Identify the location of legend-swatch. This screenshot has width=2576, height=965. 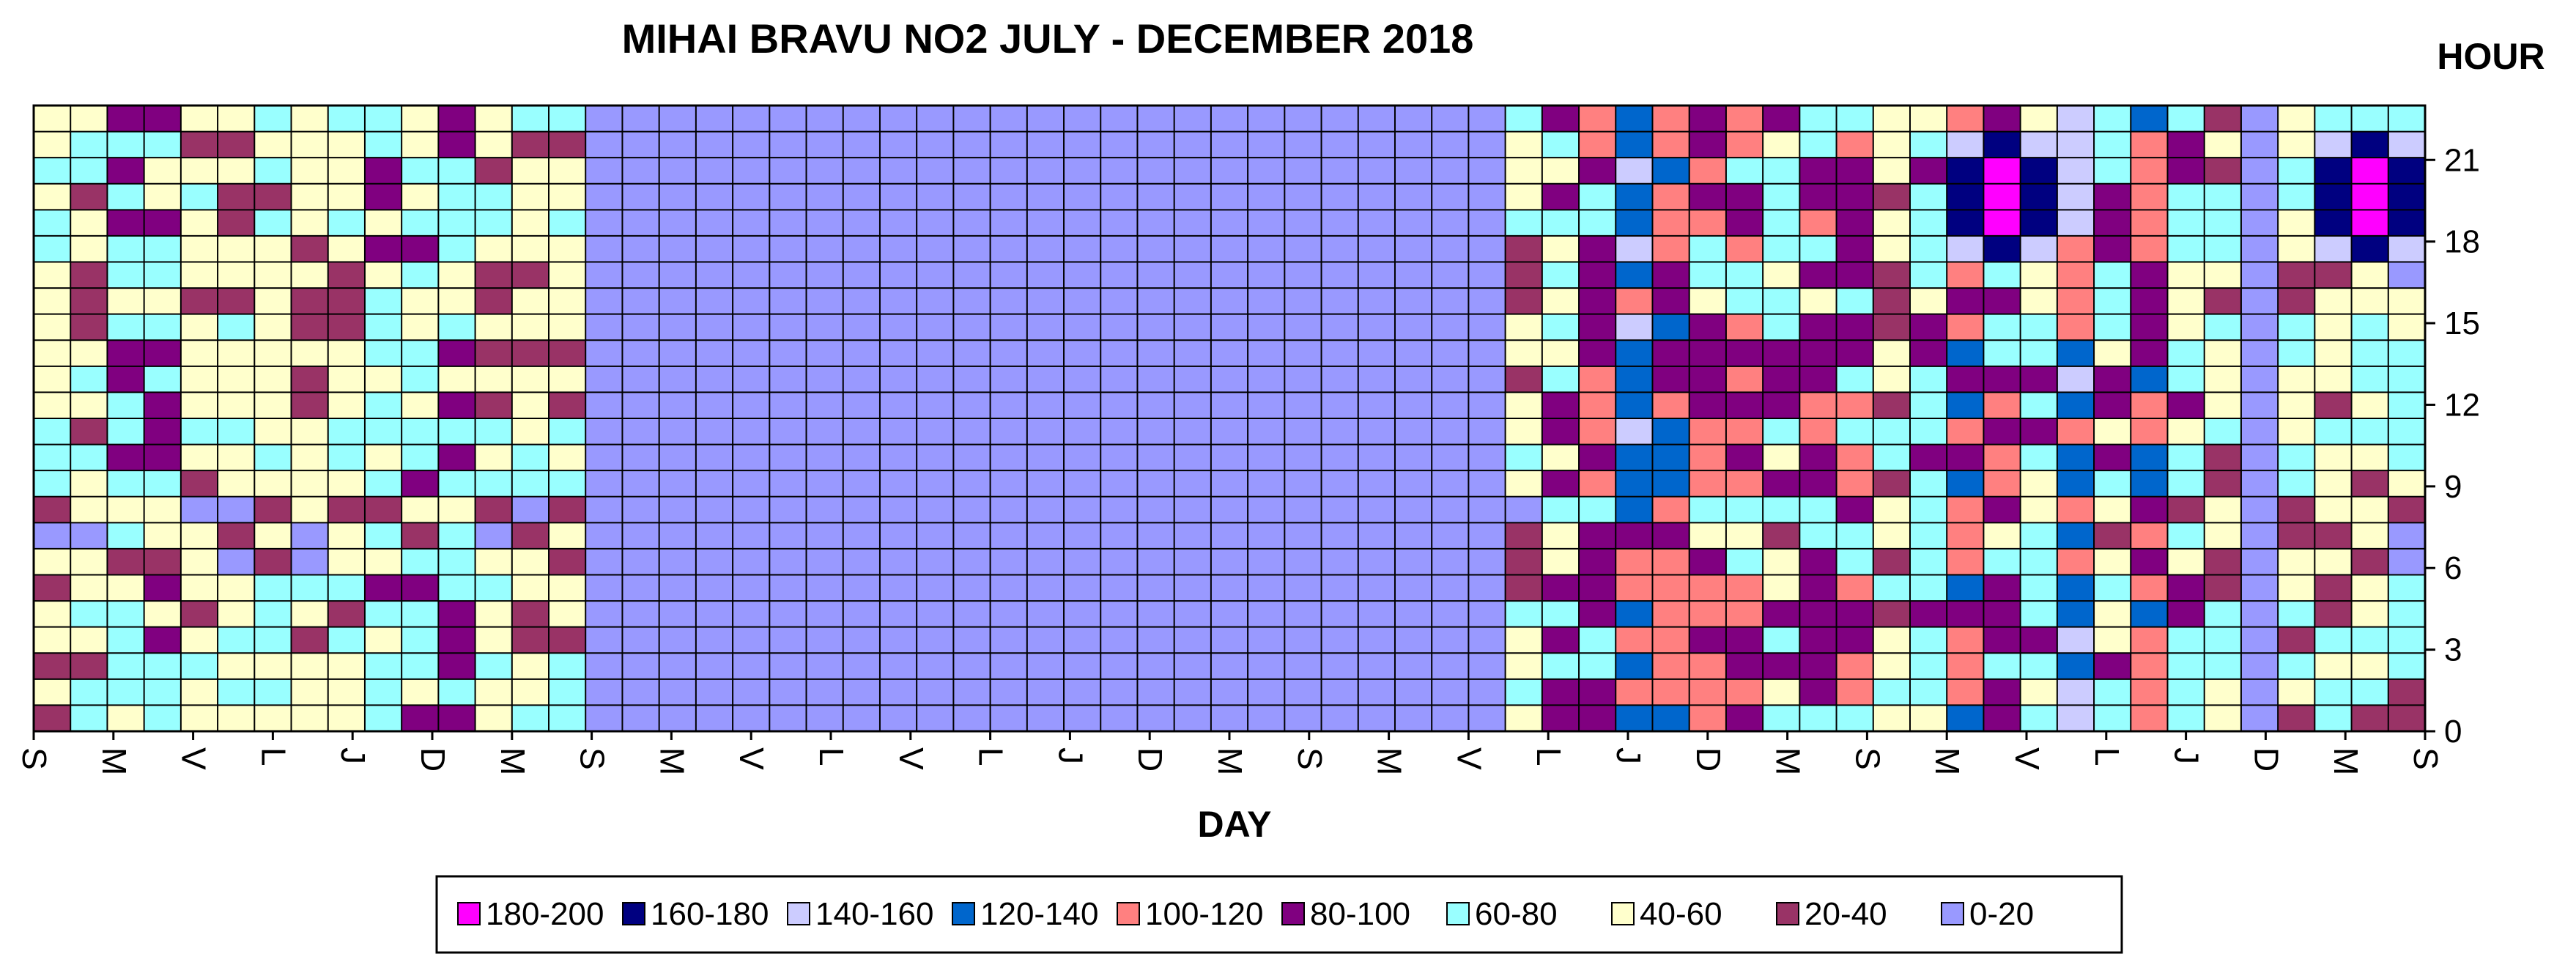
(798, 914).